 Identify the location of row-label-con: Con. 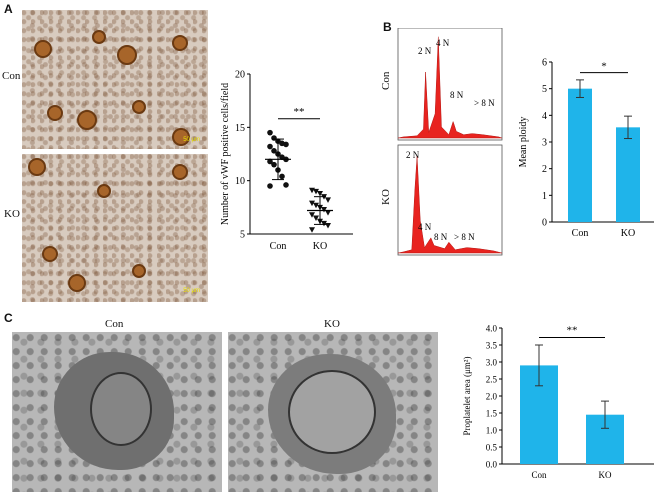
(11, 76).